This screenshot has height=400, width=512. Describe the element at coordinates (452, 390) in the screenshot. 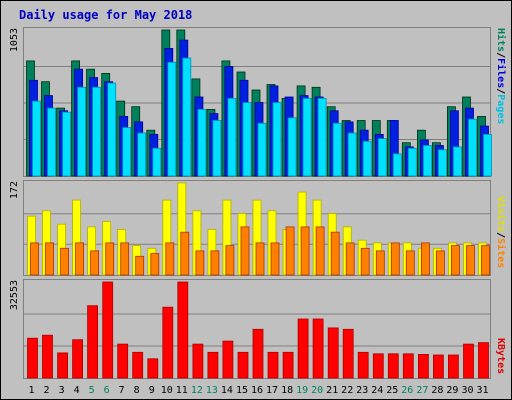

I see `x-tick-label-day-29: 29` at that location.